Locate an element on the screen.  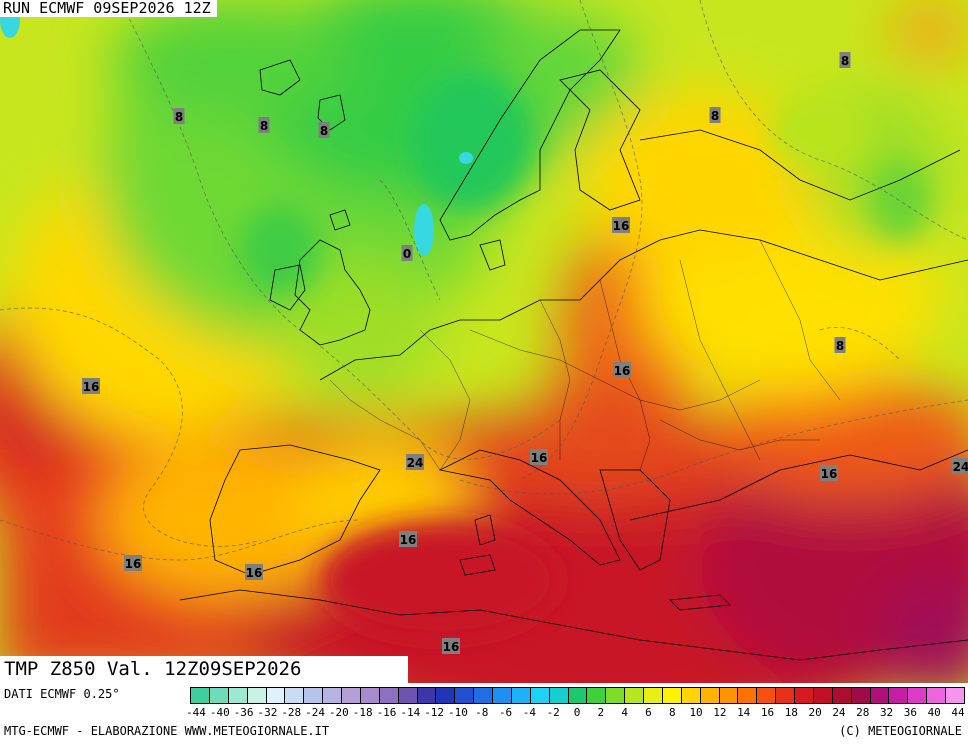
legend-tick-label: -36 is located at coordinates (243, 712).